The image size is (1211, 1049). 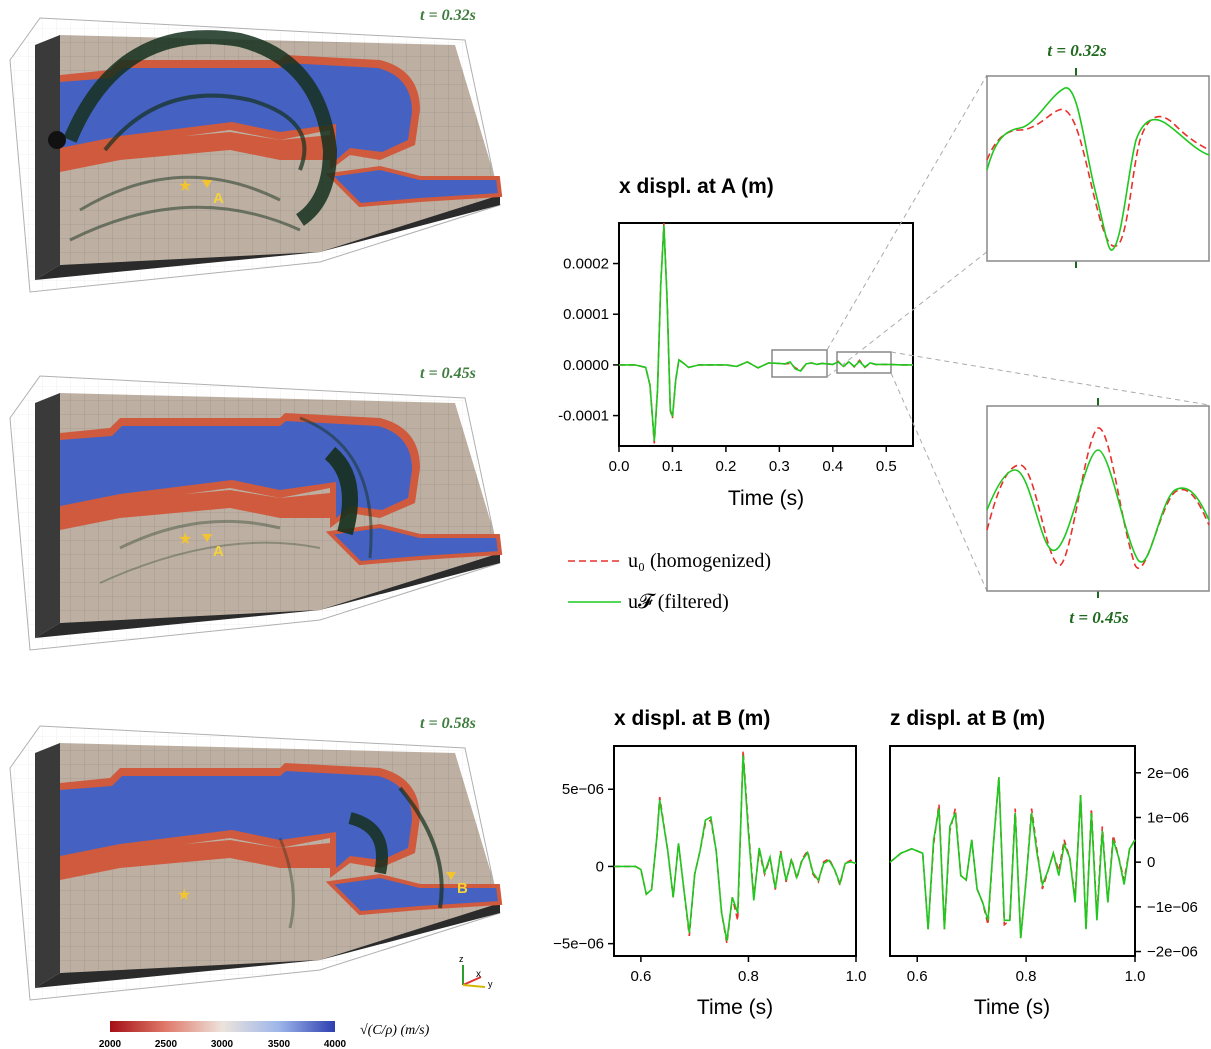 I want to click on triad-z-label: z, so click(x=461, y=959).